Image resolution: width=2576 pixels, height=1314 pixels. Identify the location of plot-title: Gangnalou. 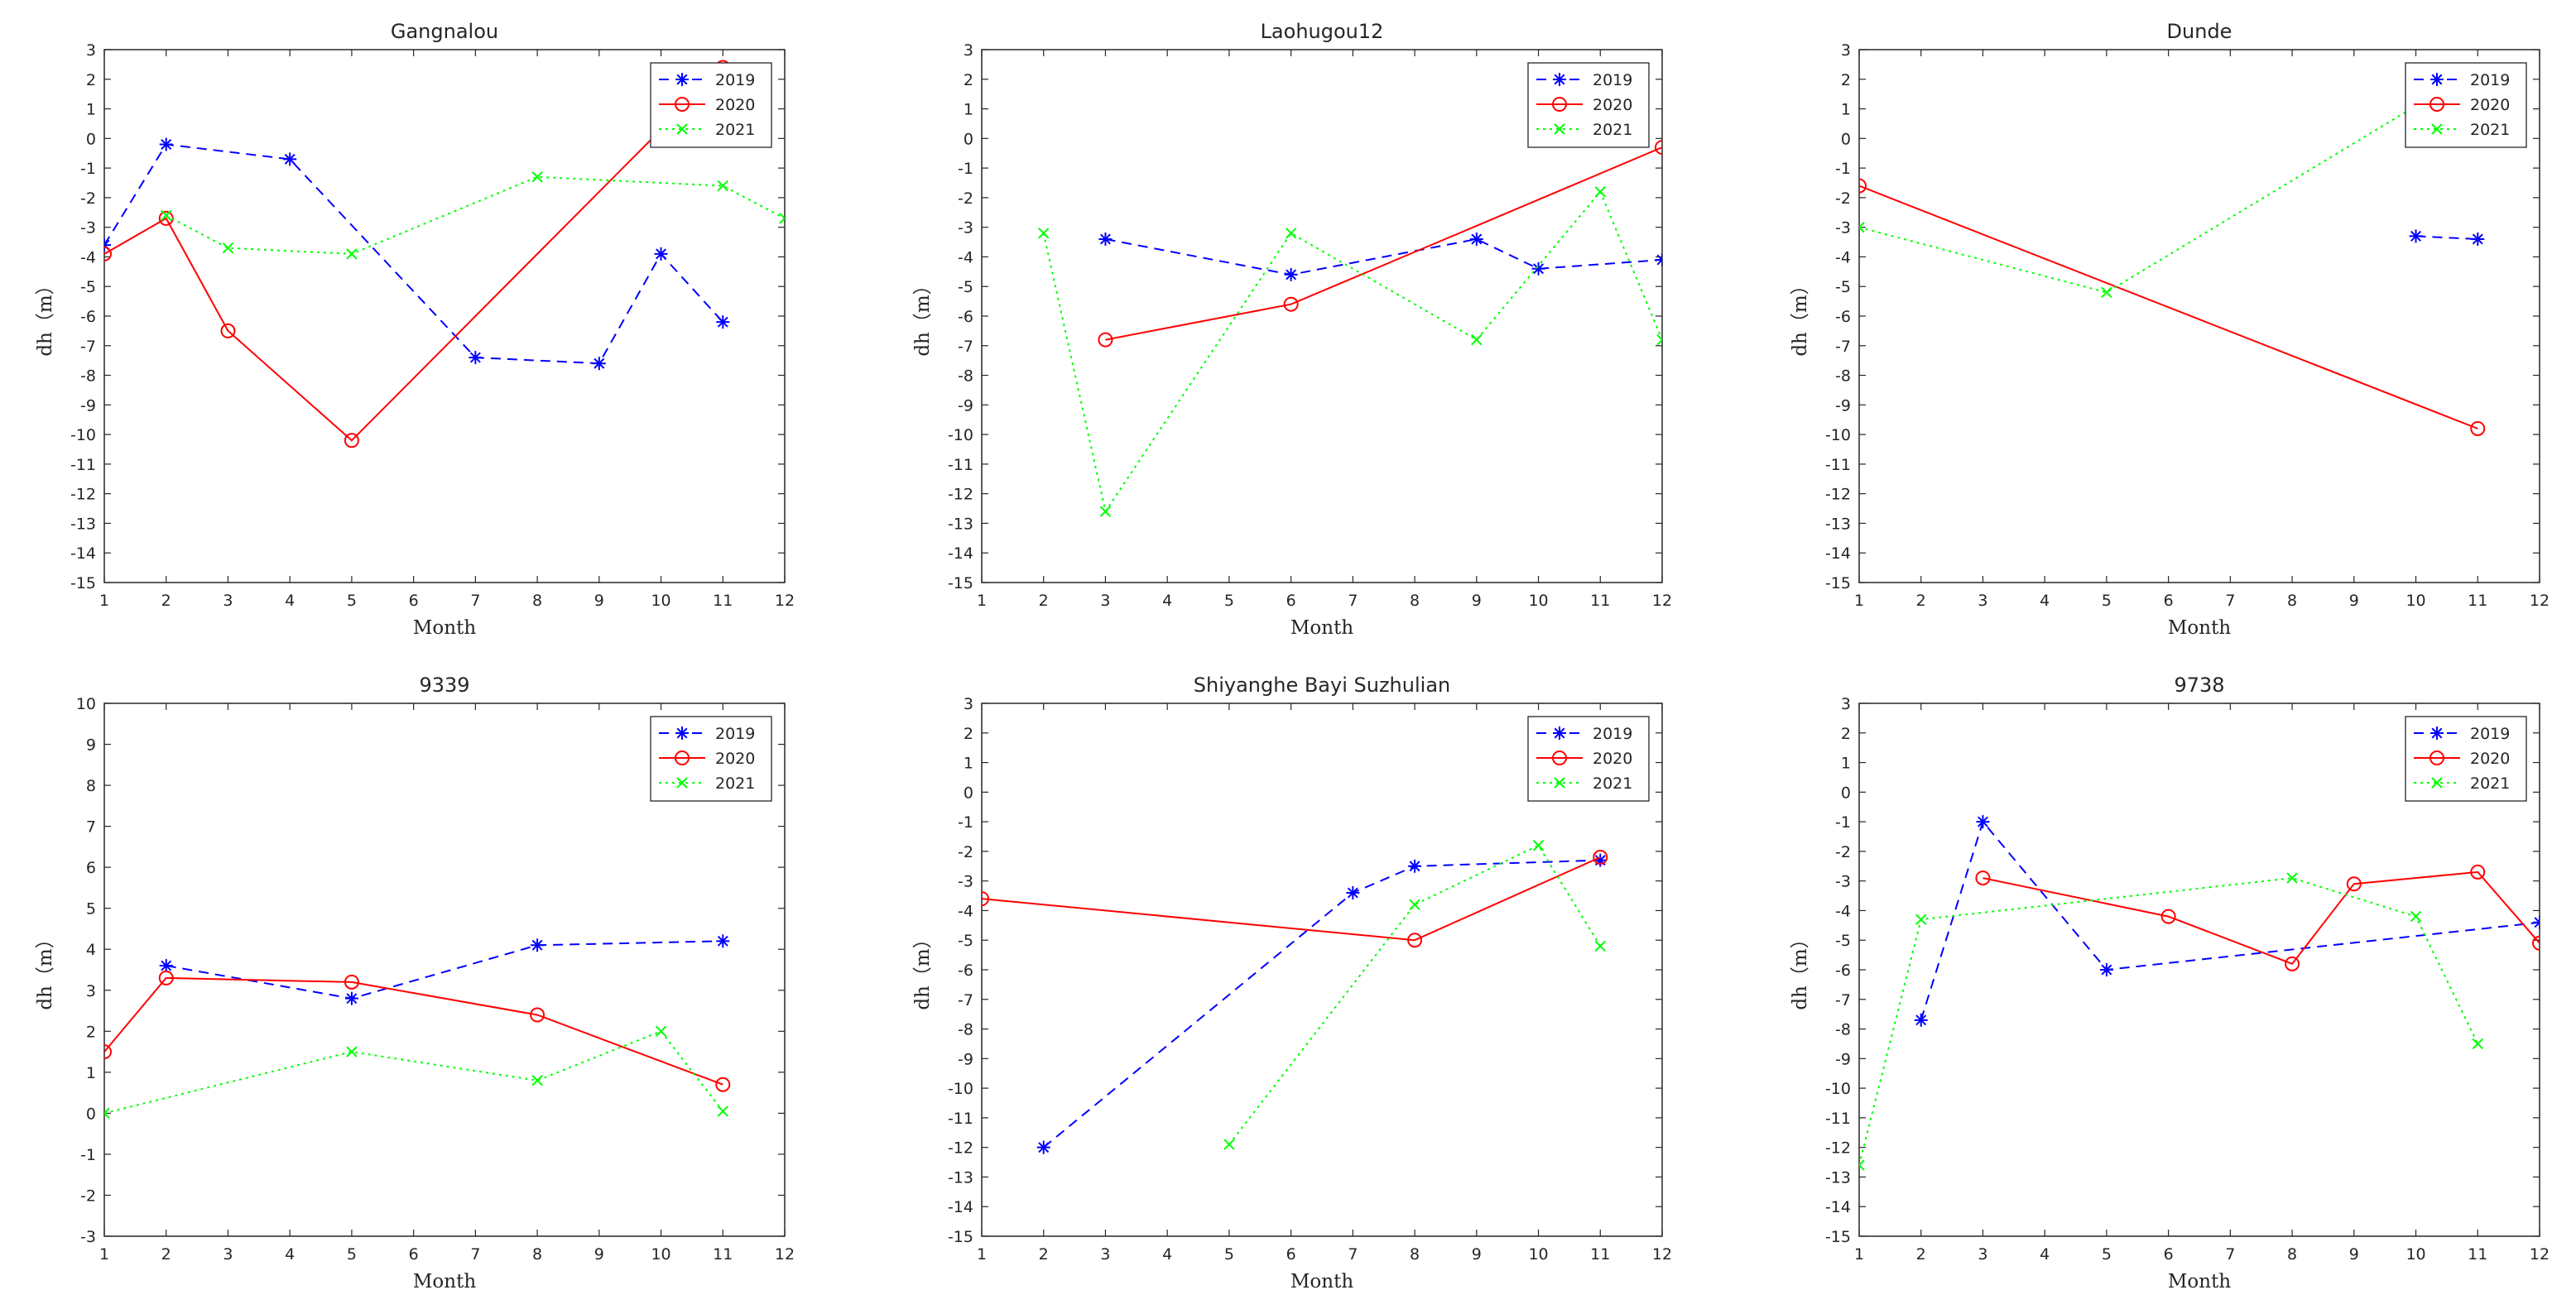
(444, 31).